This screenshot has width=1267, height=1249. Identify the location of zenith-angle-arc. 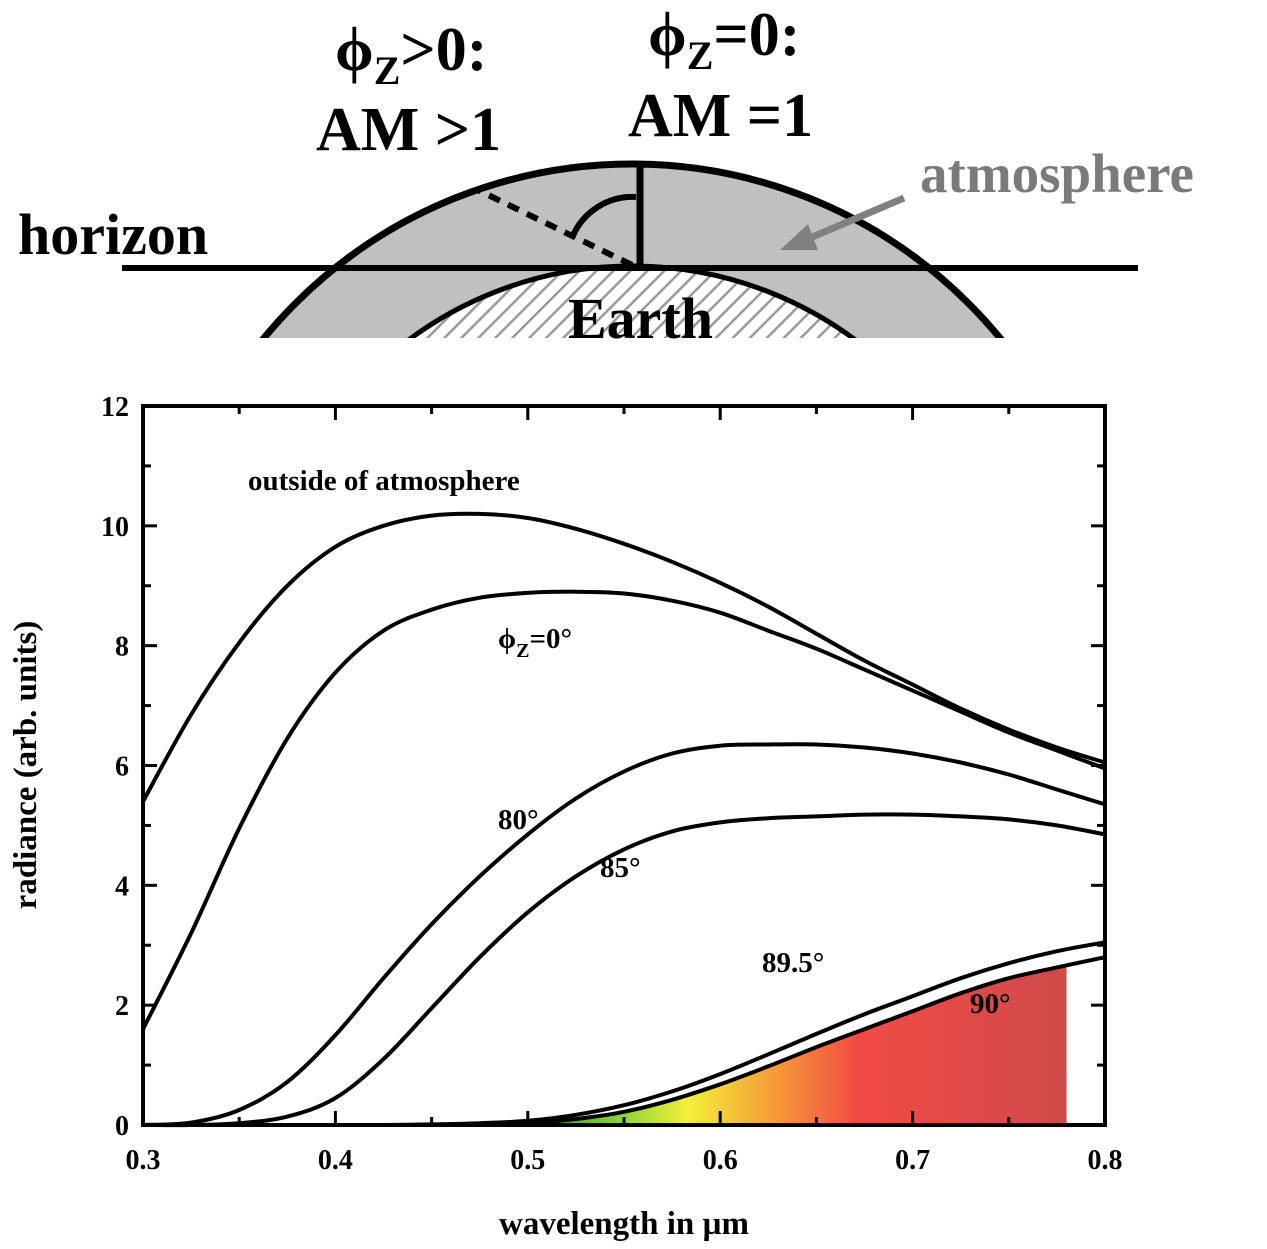
(603, 216).